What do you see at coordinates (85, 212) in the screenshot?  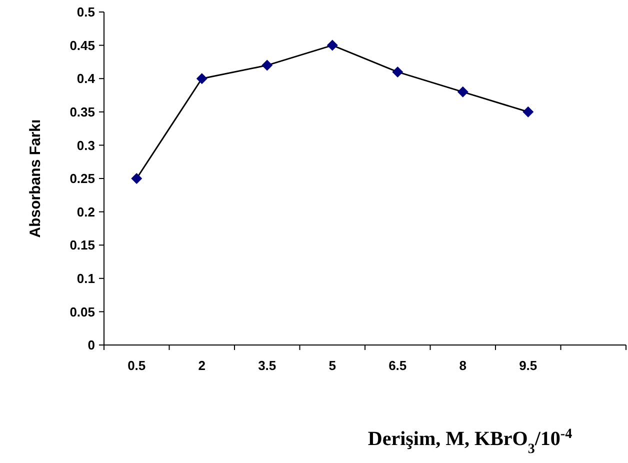 I see `y-tick-label: 0.2` at bounding box center [85, 212].